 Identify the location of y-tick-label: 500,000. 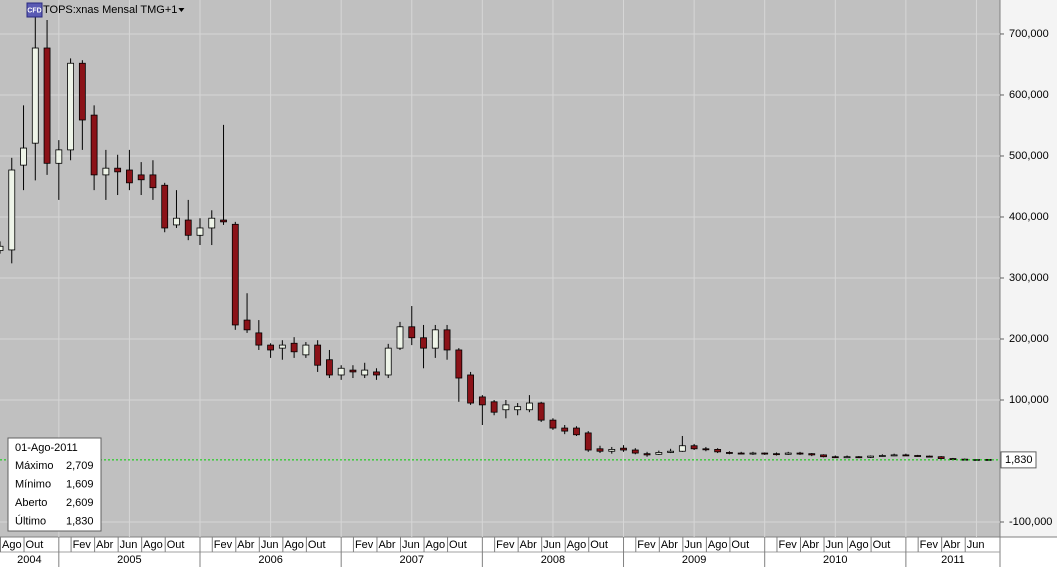
(1029, 156).